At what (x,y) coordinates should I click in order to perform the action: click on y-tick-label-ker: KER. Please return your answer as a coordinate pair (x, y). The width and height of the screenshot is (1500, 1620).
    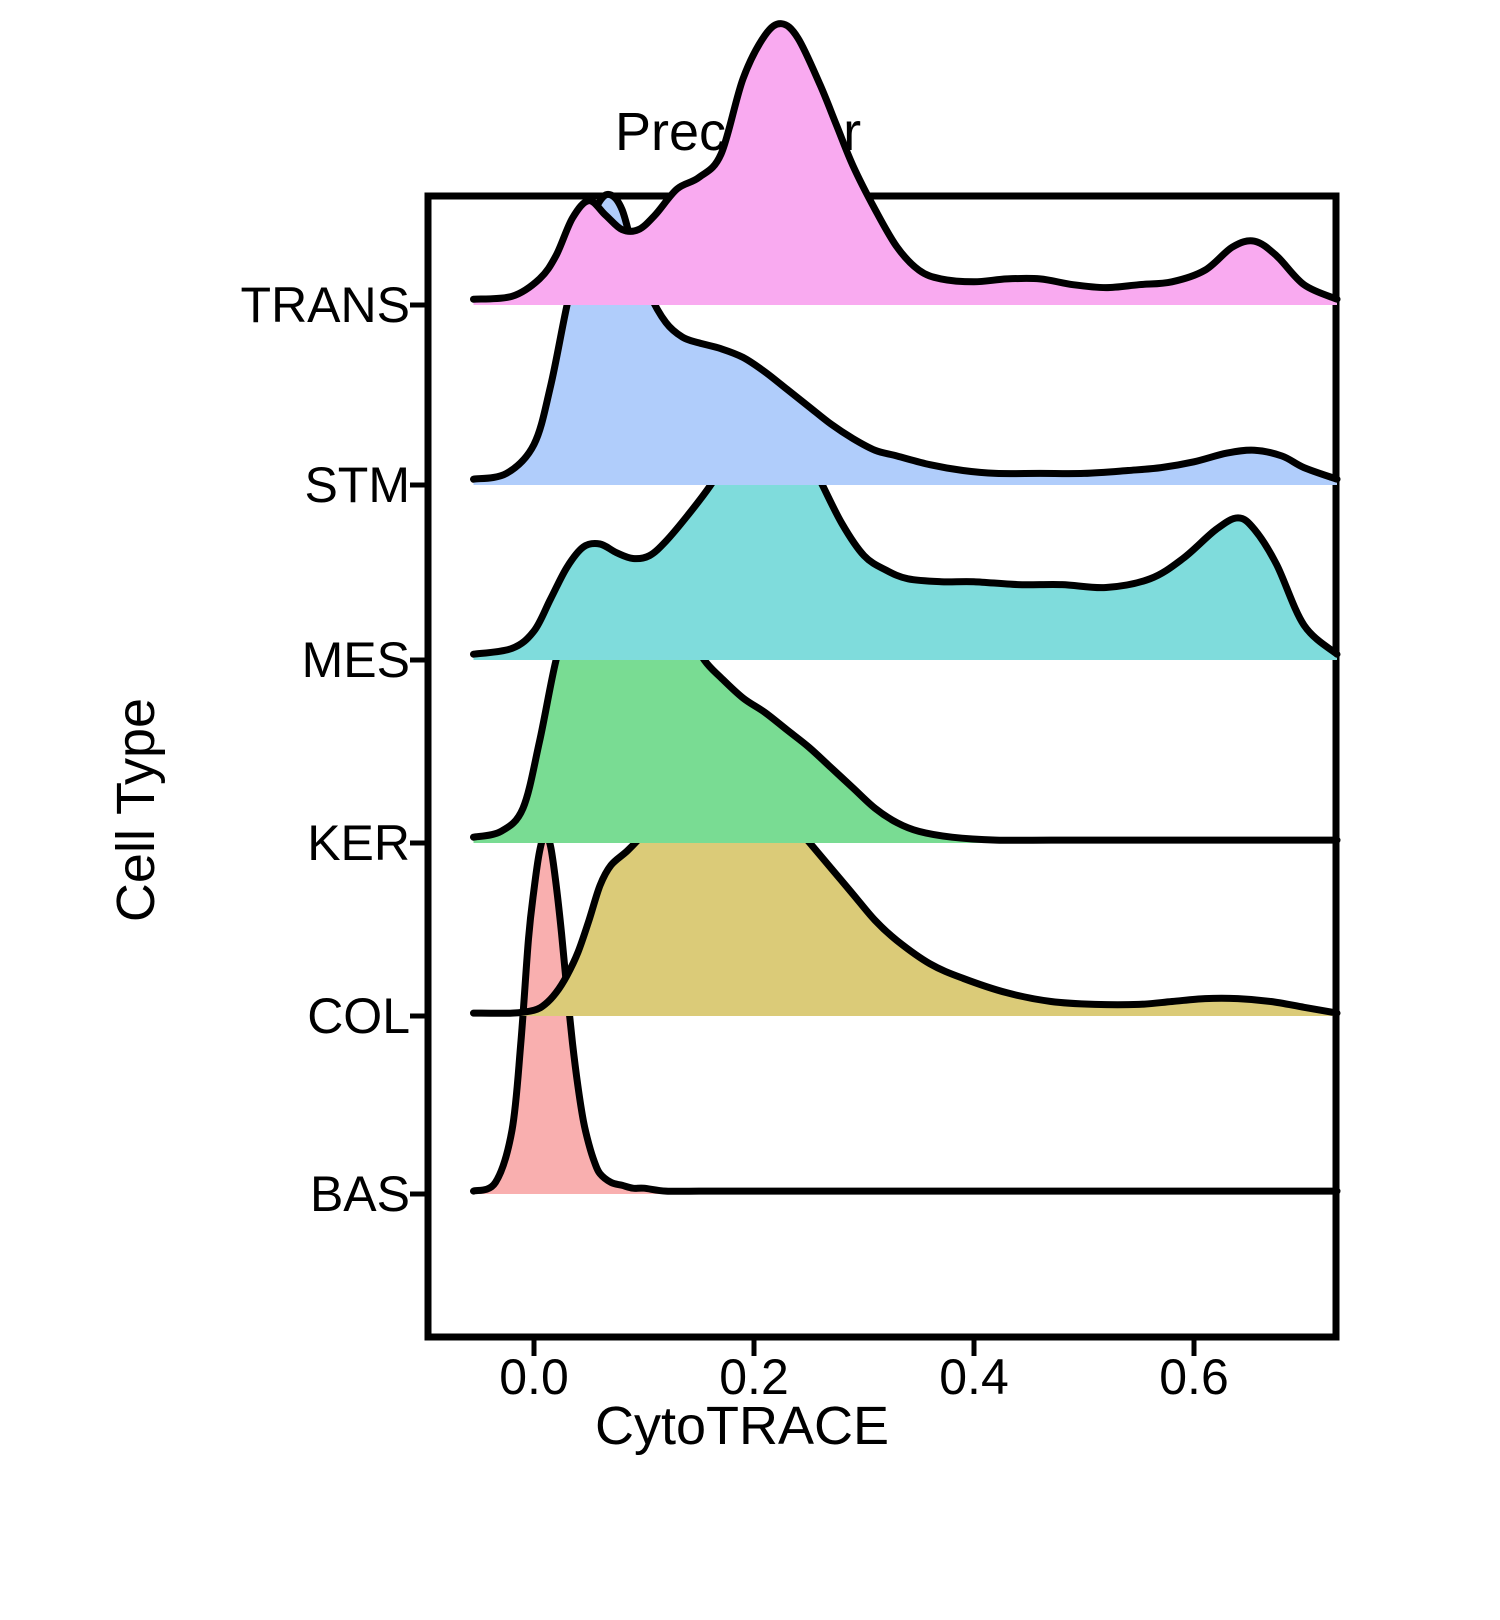
    Looking at the image, I should click on (358, 843).